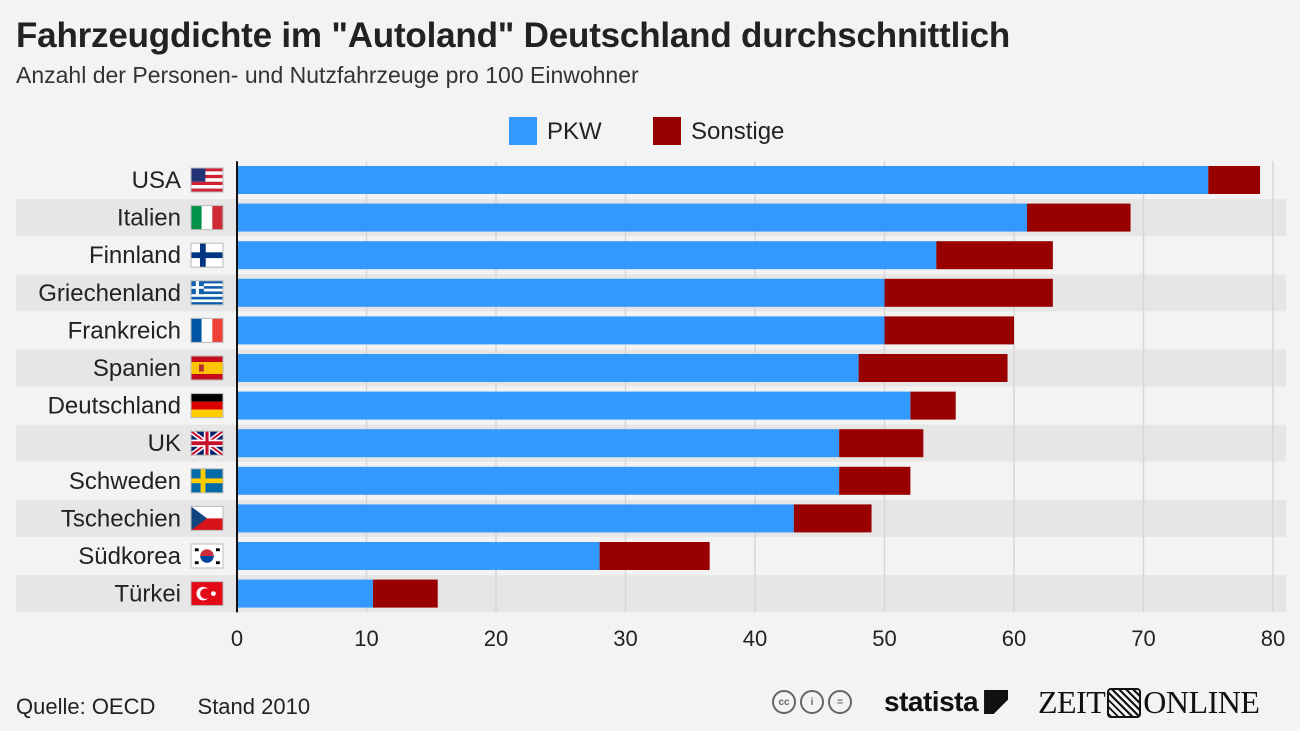 Image resolution: width=1300 pixels, height=731 pixels. Describe the element at coordinates (207, 330) in the screenshot. I see `flag-fr-icon` at that location.